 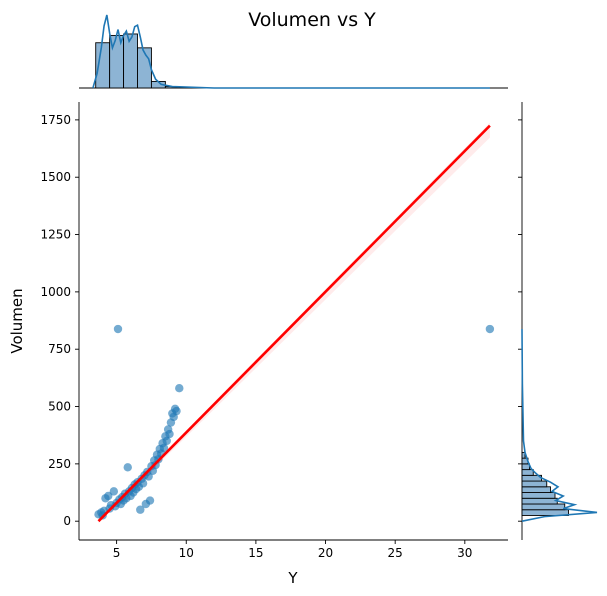 What do you see at coordinates (558, 321) in the screenshot?
I see `right-marginal` at bounding box center [558, 321].